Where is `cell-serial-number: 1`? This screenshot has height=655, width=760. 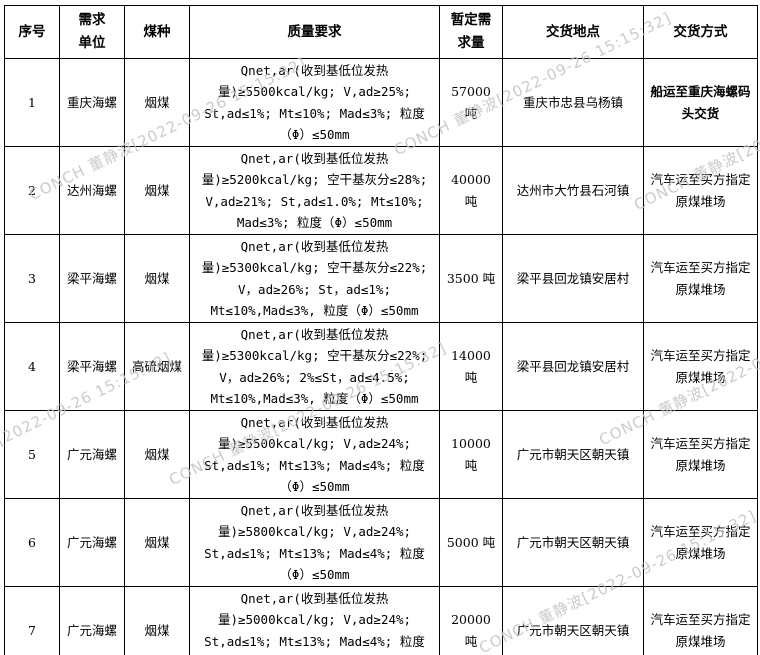 cell-serial-number: 1 is located at coordinates (32, 102).